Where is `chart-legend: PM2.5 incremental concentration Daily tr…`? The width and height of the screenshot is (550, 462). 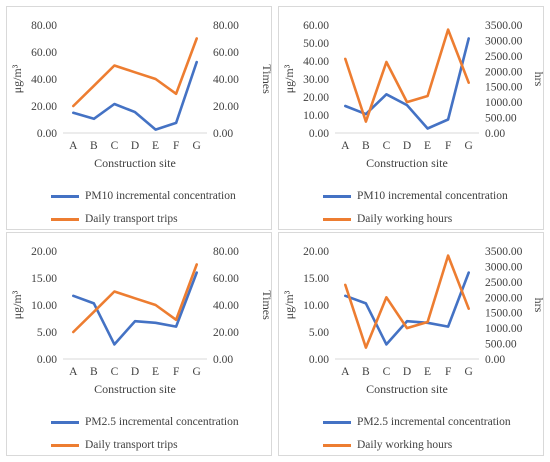 chart-legend: PM2.5 incremental concentration Daily tr… is located at coordinates (145, 436).